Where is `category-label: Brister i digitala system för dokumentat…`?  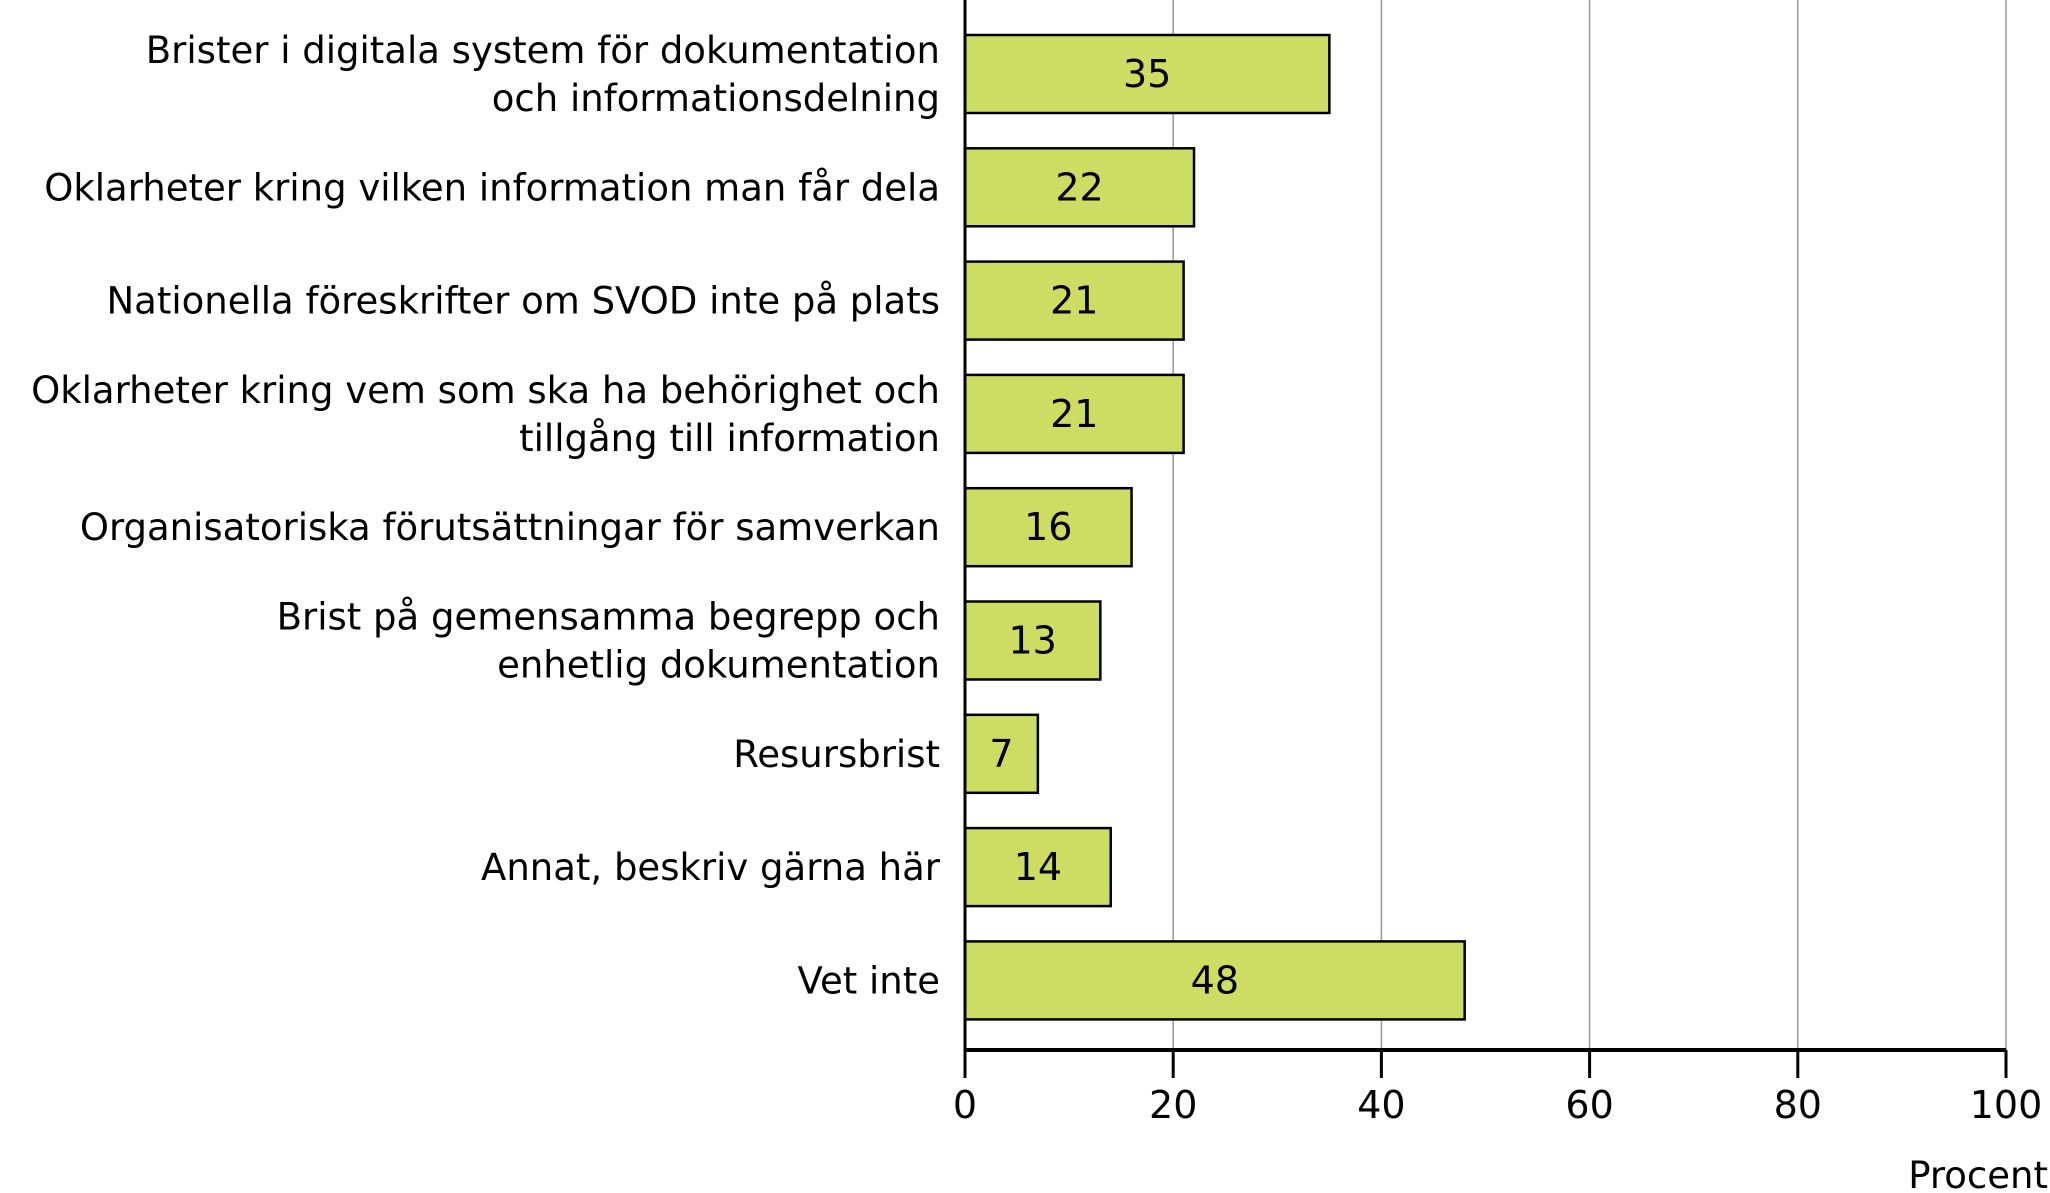 category-label: Brister i digitala system för dokumentat… is located at coordinates (543, 50).